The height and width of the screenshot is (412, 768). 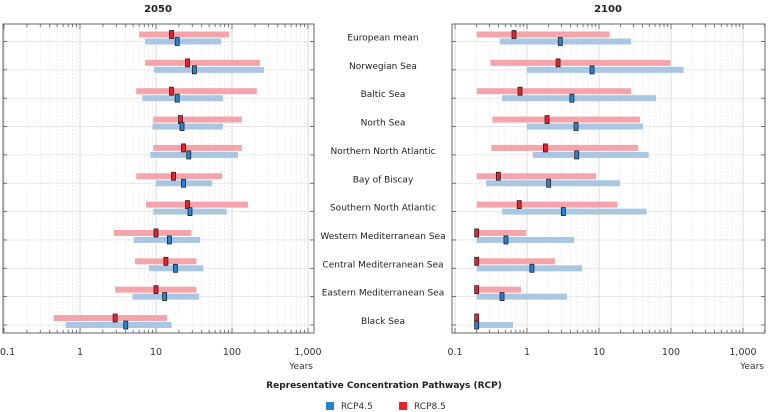 What do you see at coordinates (430, 407) in the screenshot?
I see `legend-label-rcp85: RCP8.5` at bounding box center [430, 407].